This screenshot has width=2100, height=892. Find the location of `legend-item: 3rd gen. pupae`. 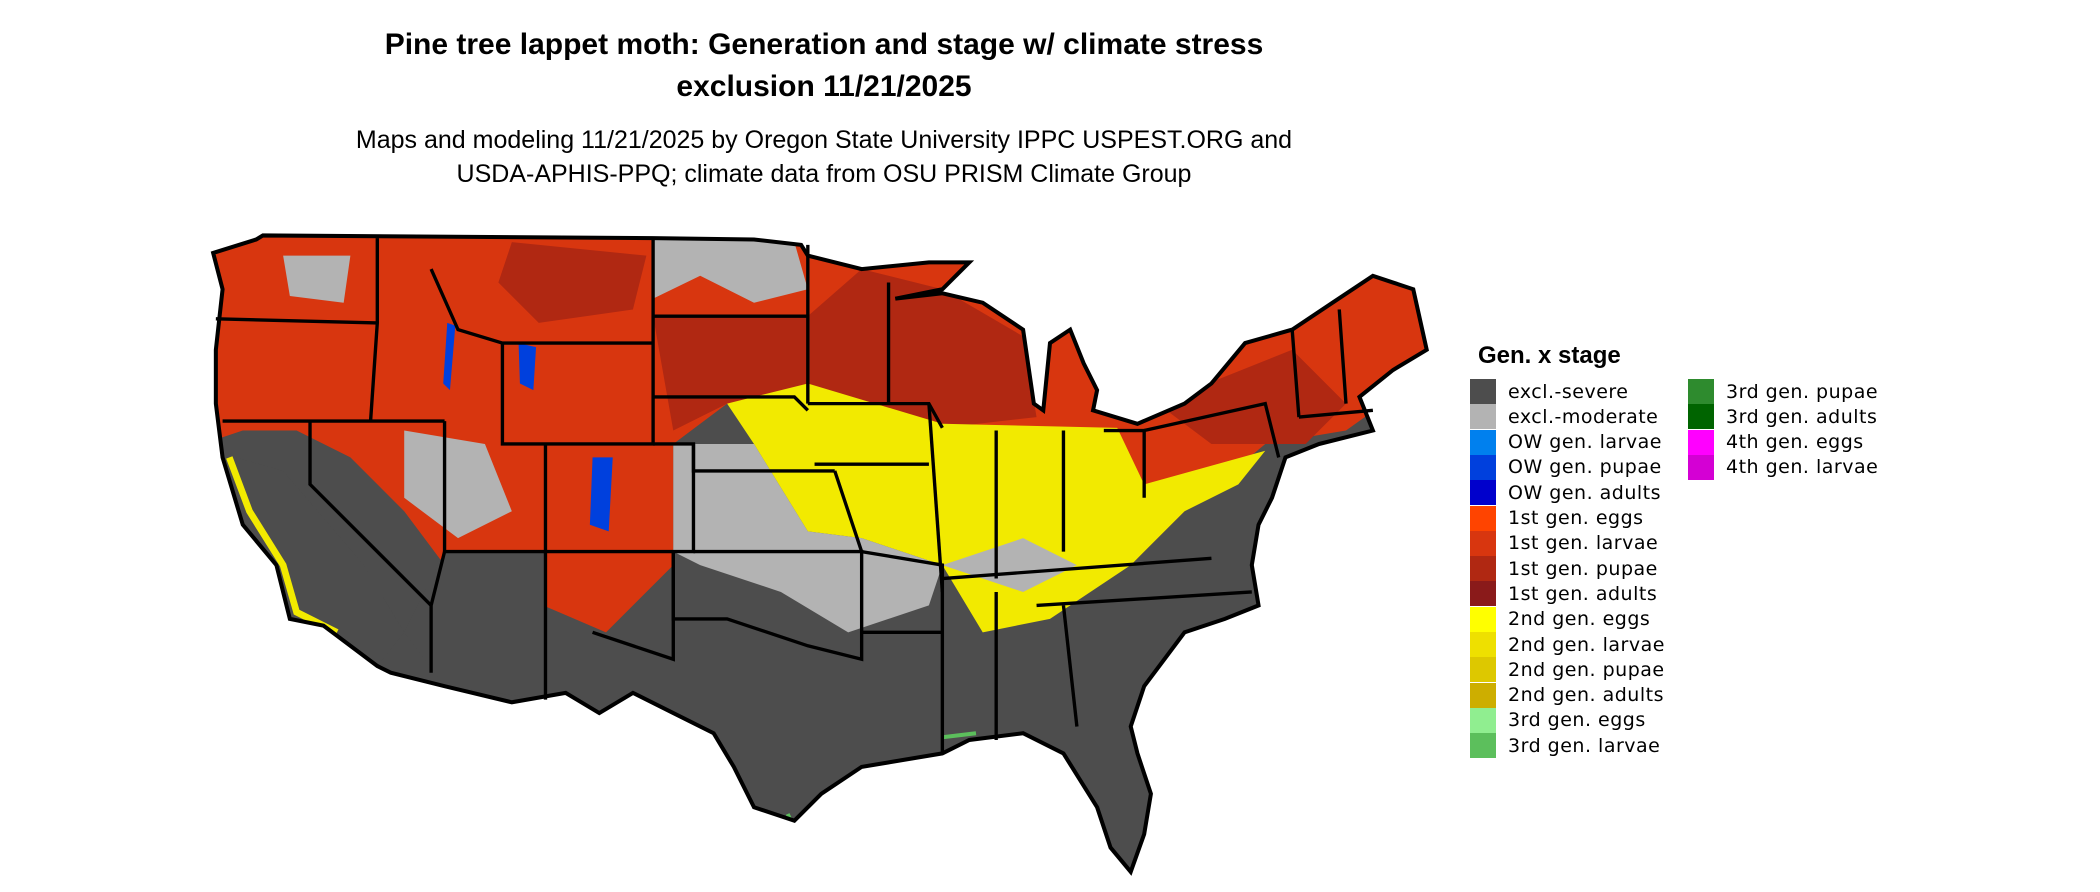

legend-item: 3rd gen. pupae is located at coordinates (1783, 391).